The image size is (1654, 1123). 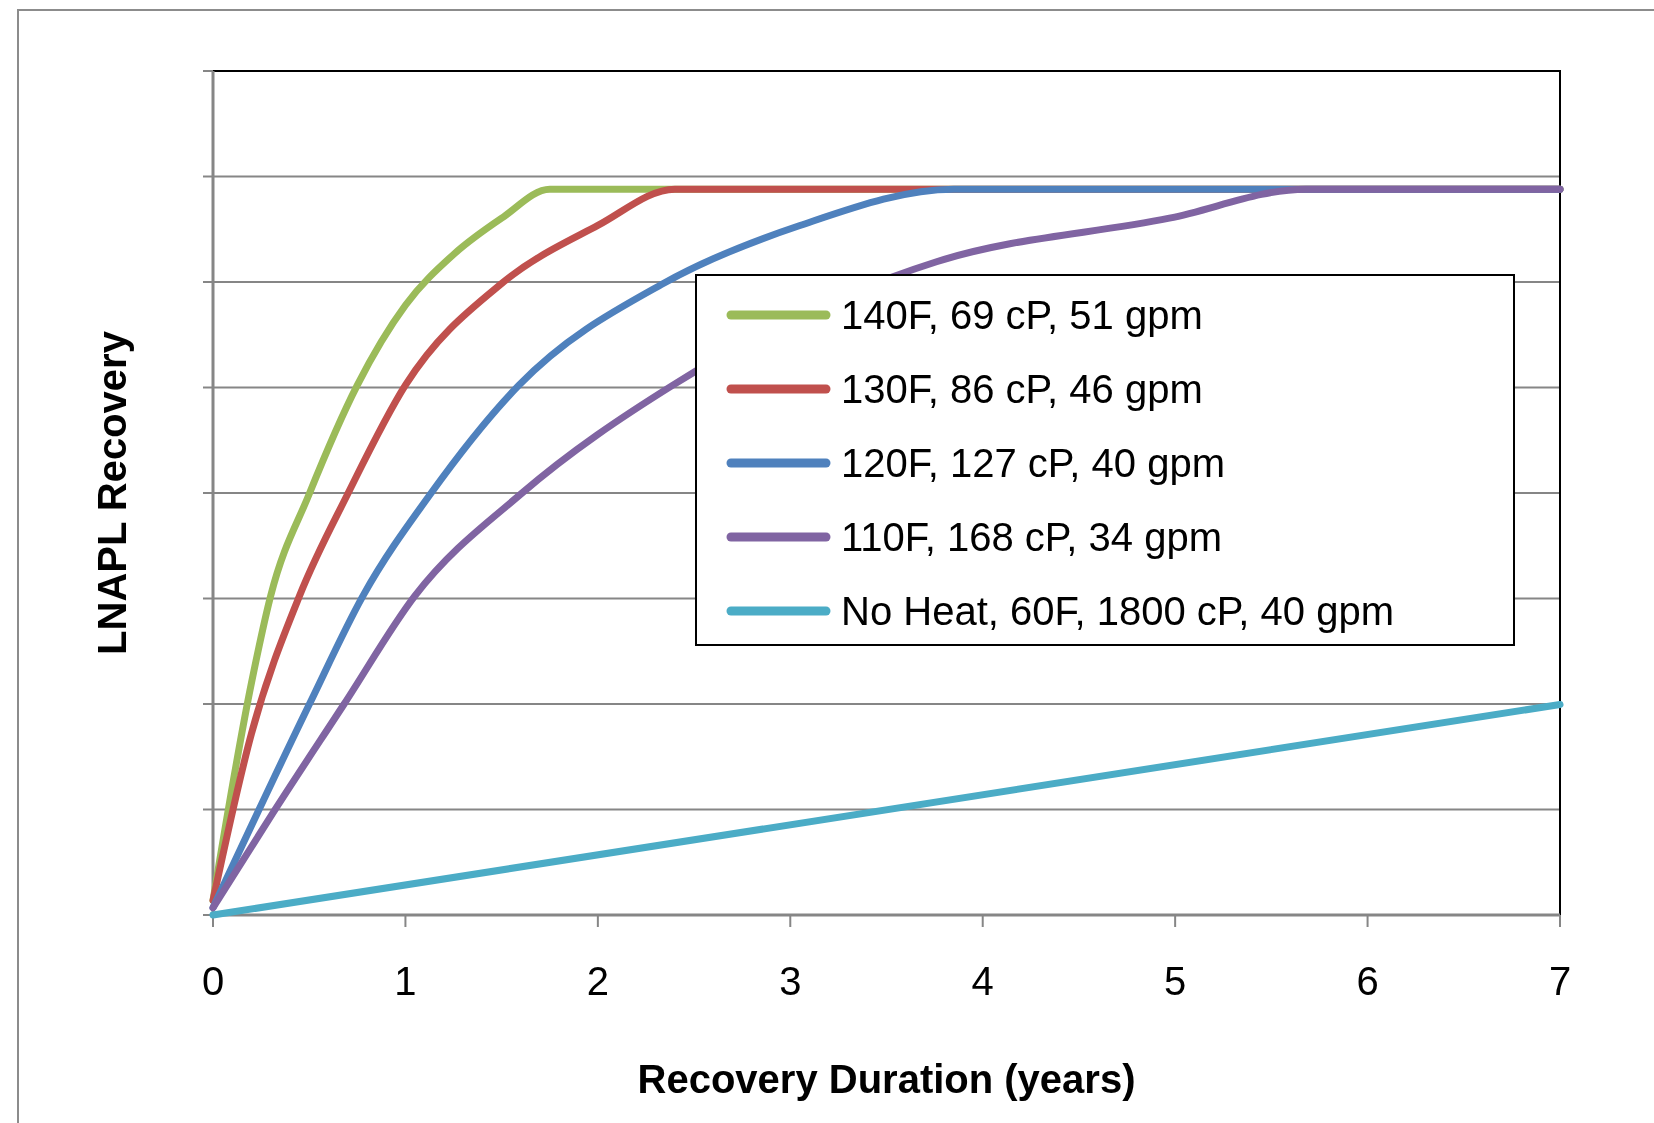 I want to click on x-tick-label: 3, so click(x=790, y=981).